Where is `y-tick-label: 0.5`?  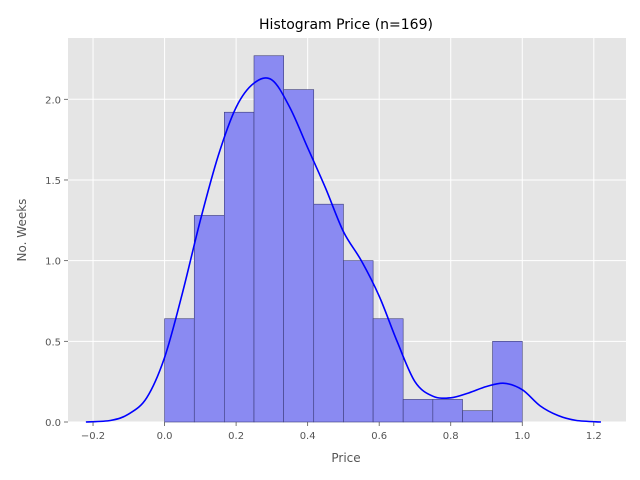 y-tick-label: 0.5 is located at coordinates (53, 342).